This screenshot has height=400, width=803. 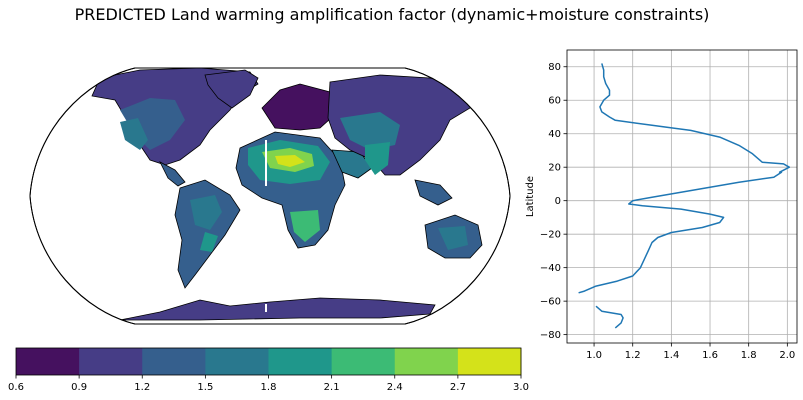 I want to click on landmass-africa-south, so click(x=305, y=226).